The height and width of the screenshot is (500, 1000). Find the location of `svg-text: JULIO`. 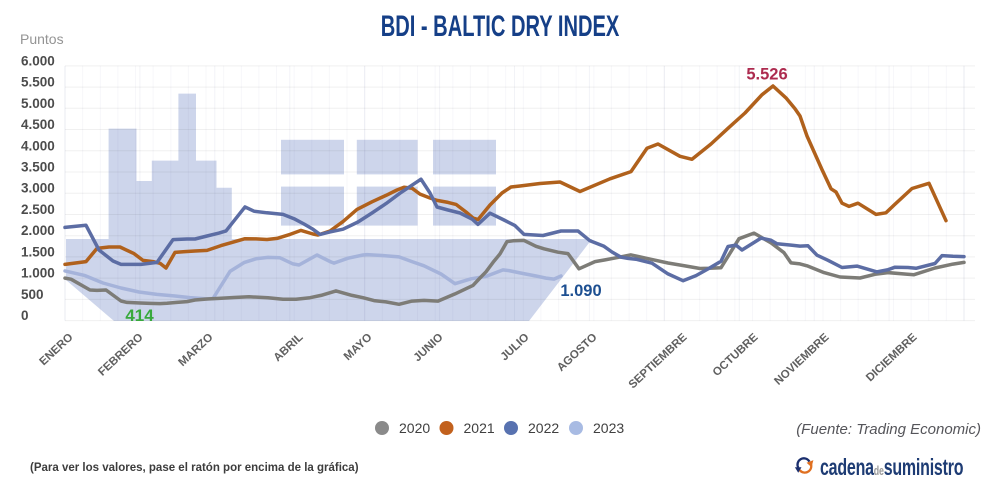

svg-text: JULIO is located at coordinates (515, 347).